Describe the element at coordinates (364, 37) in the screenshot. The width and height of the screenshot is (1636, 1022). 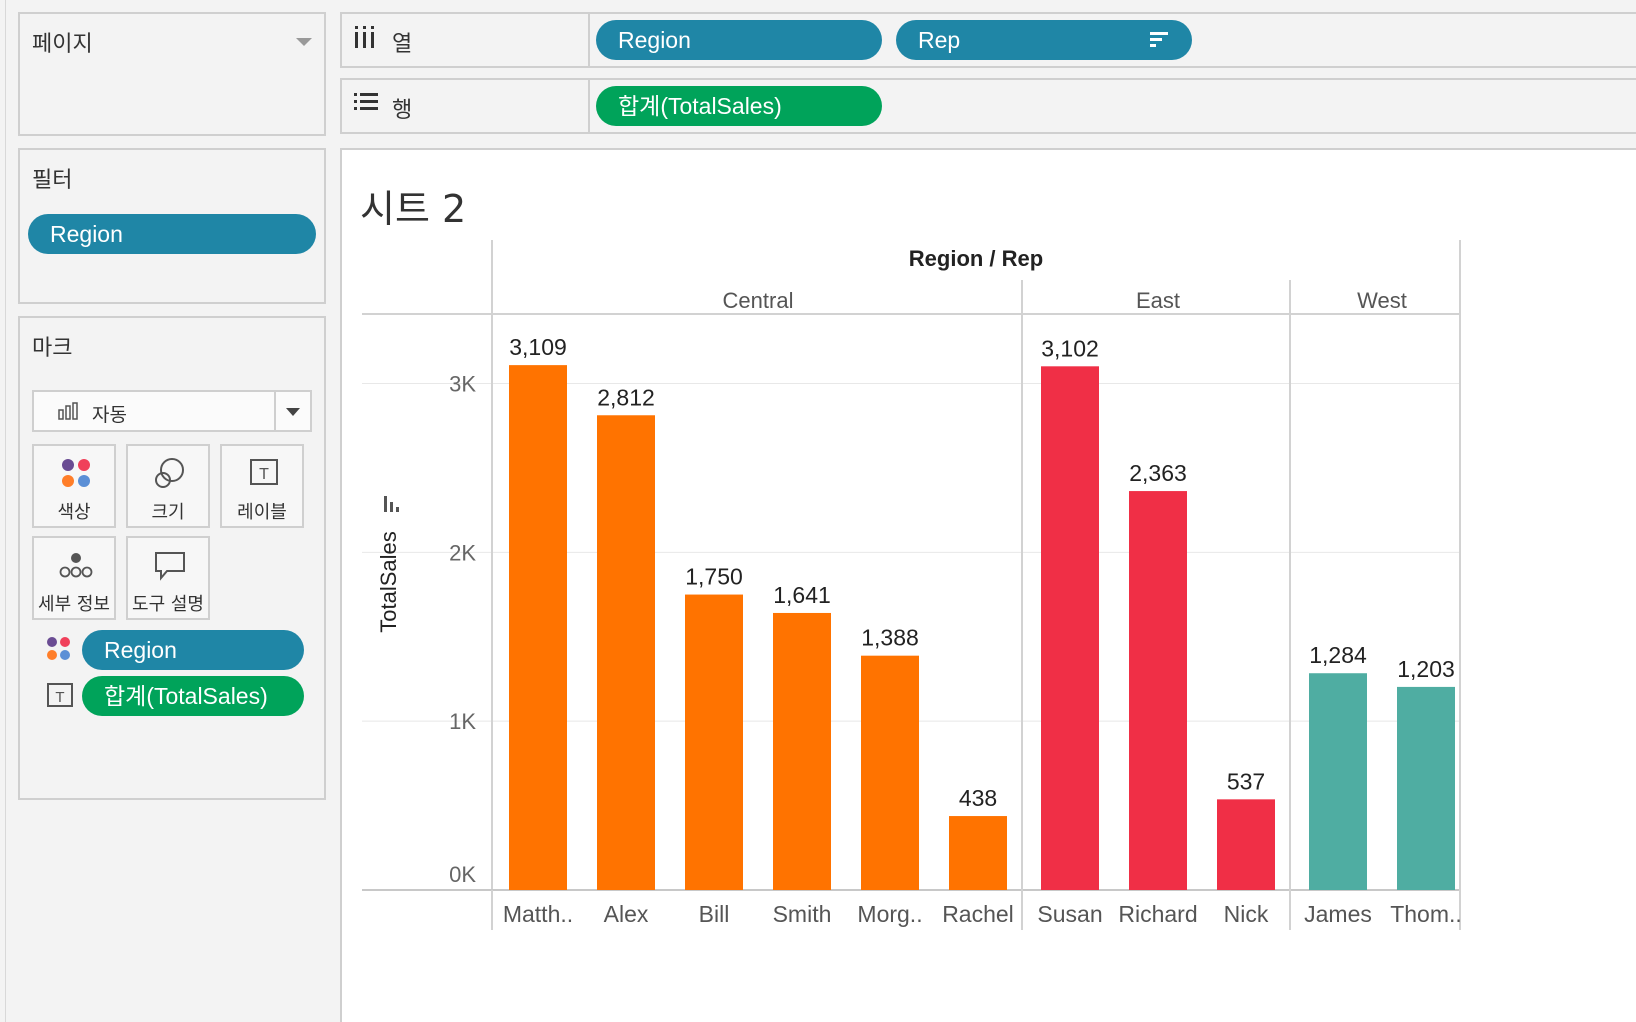
I see `columns-icon` at that location.